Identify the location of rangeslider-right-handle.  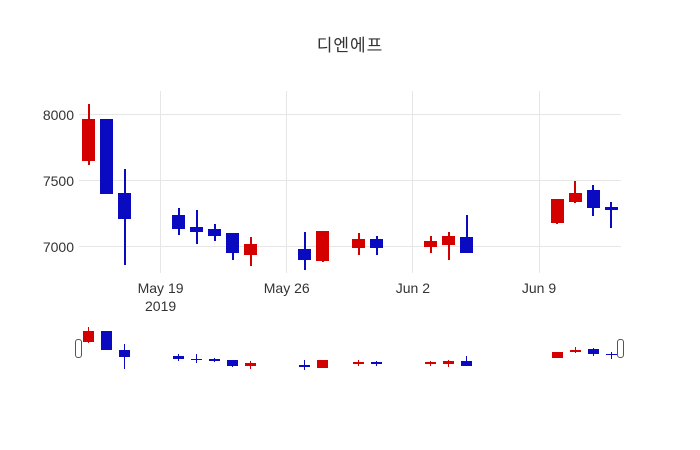
(620, 348).